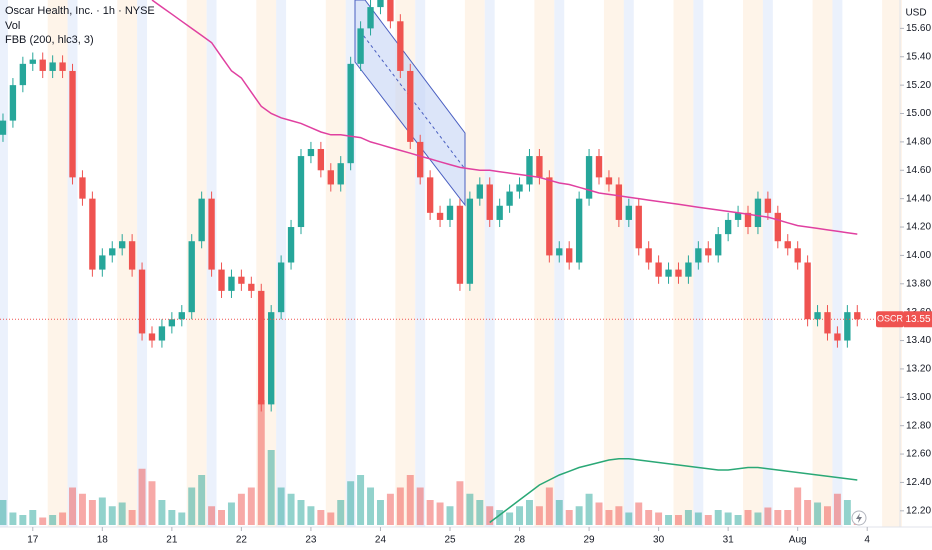 The height and width of the screenshot is (550, 932). Describe the element at coordinates (172, 540) in the screenshot. I see `x-tick-label: 21` at that location.